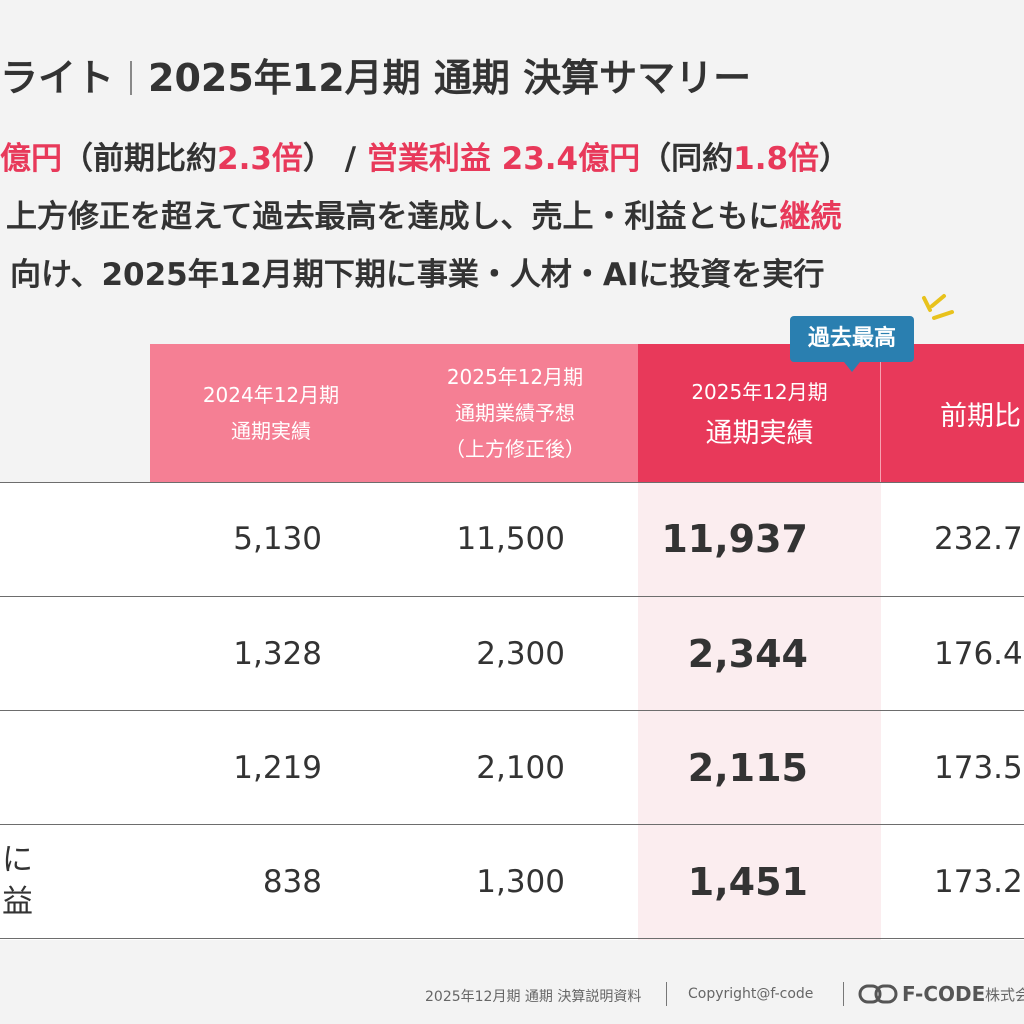 Image resolution: width=1024 pixels, height=1024 pixels. I want to click on cell-prev: 1,219, so click(277, 768).